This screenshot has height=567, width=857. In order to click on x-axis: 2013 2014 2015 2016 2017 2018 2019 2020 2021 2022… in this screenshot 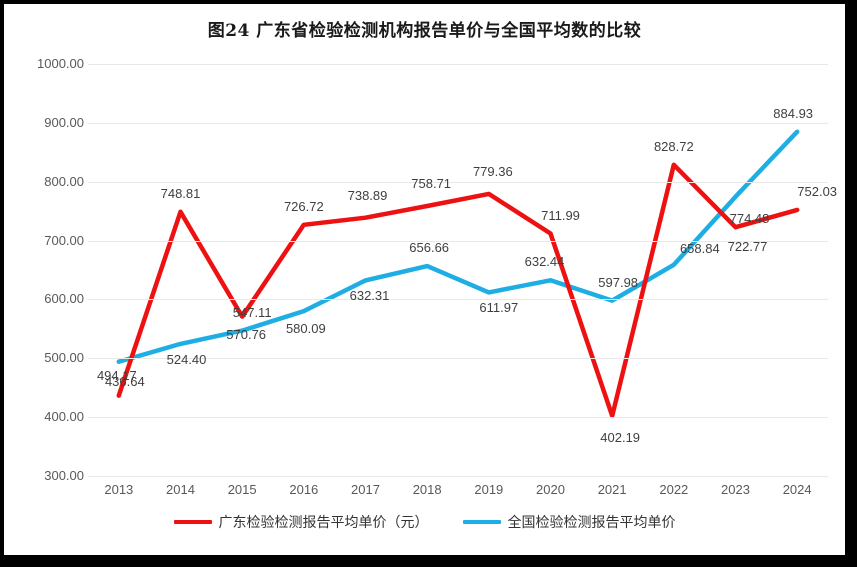, I will do `click(458, 493)`.